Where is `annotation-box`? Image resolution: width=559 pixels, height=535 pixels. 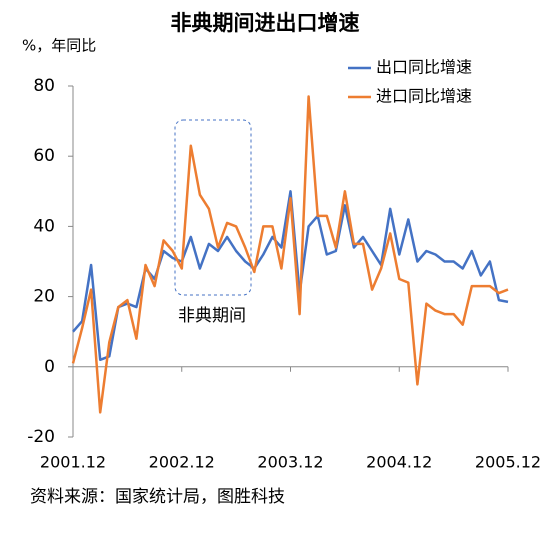 annotation-box is located at coordinates (213, 207).